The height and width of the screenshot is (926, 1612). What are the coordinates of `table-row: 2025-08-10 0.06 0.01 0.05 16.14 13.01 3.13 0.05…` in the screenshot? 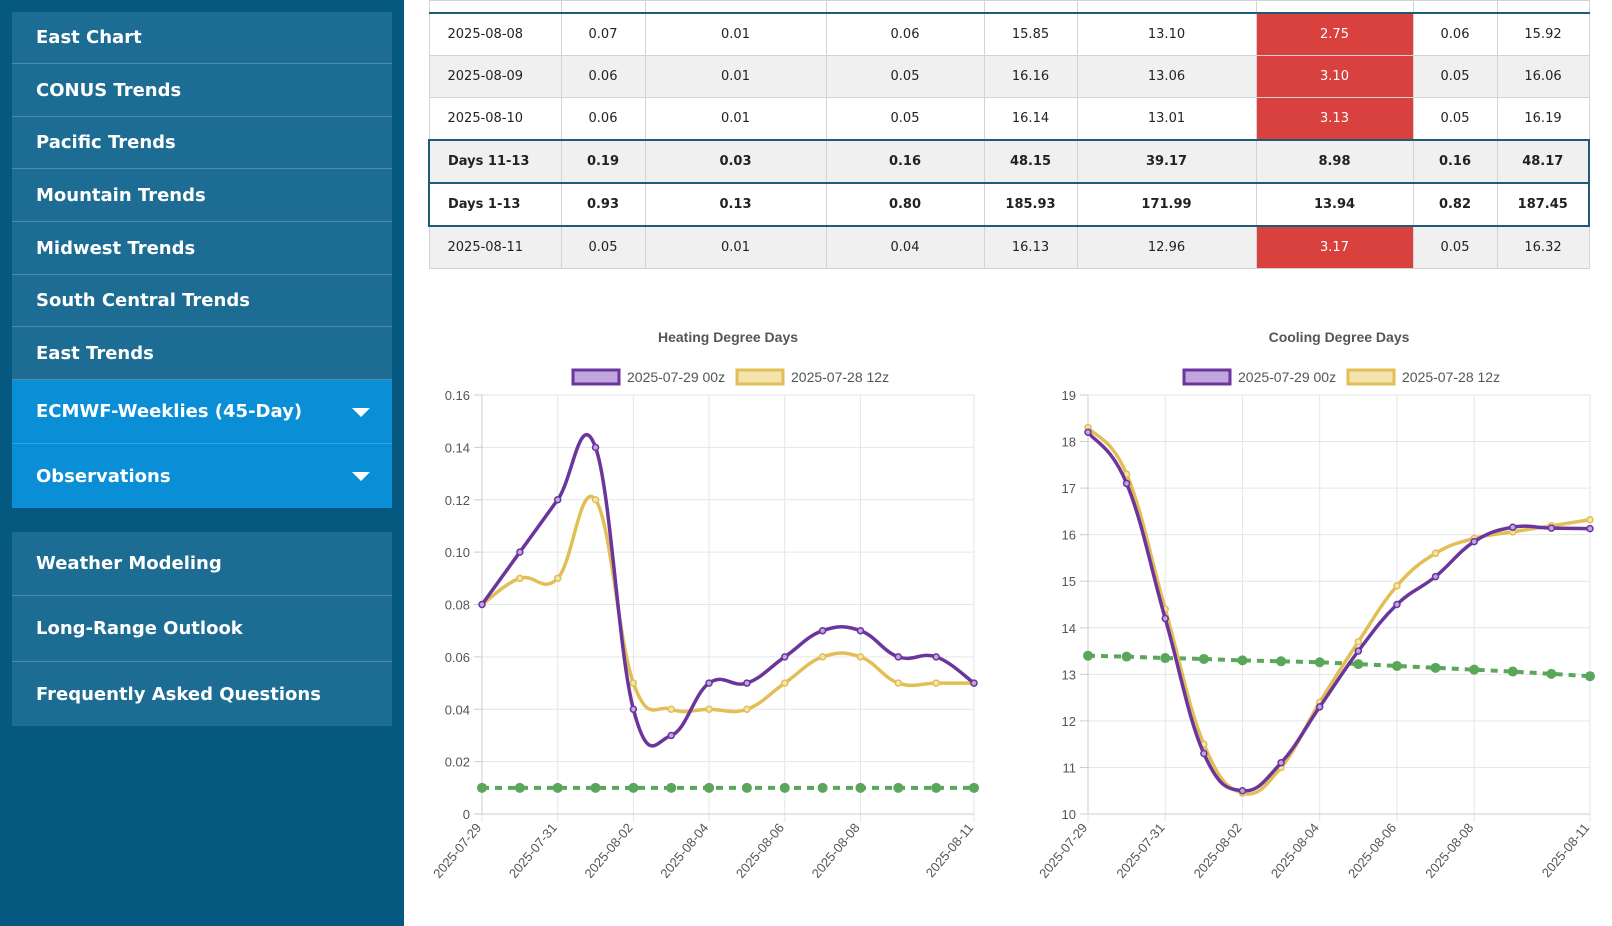 It's located at (1009, 119).